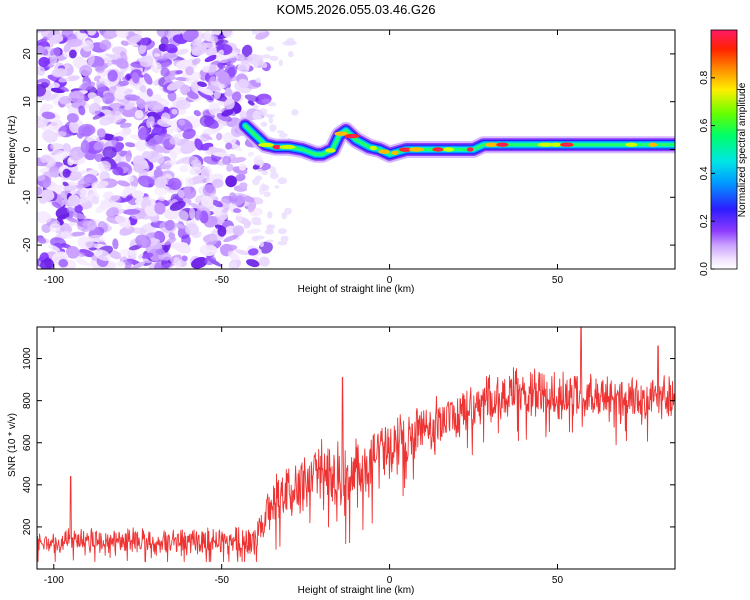 The image size is (750, 600). Describe the element at coordinates (12, 150) in the screenshot. I see `spectrogram-y-label: Frequency (Hz)` at that location.